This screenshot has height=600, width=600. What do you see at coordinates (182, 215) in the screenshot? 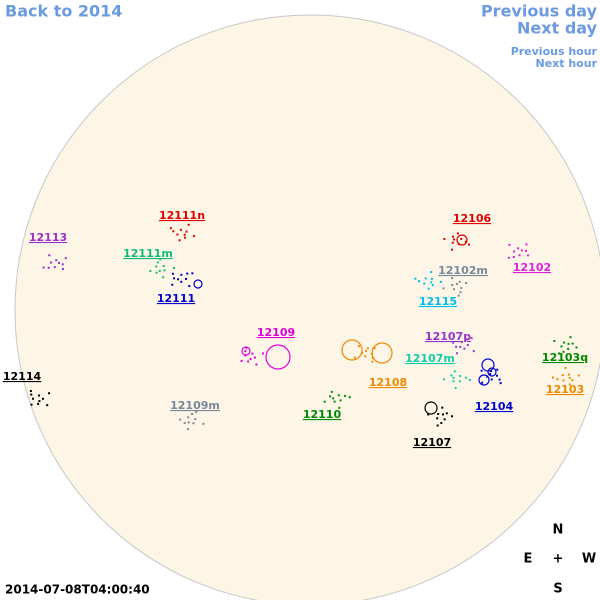
I see `region-label: 12111n` at bounding box center [182, 215].